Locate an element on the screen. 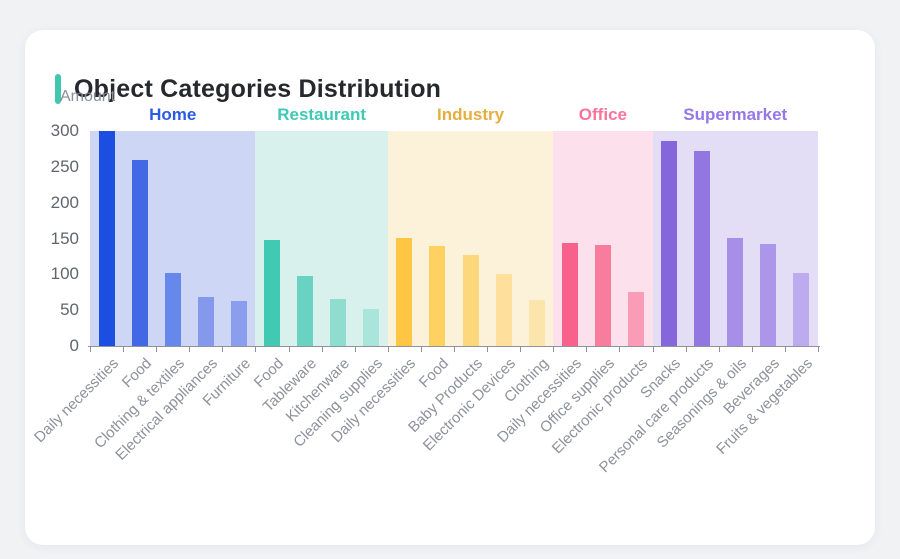  y-tick-label-250: 250 is located at coordinates (64, 166).